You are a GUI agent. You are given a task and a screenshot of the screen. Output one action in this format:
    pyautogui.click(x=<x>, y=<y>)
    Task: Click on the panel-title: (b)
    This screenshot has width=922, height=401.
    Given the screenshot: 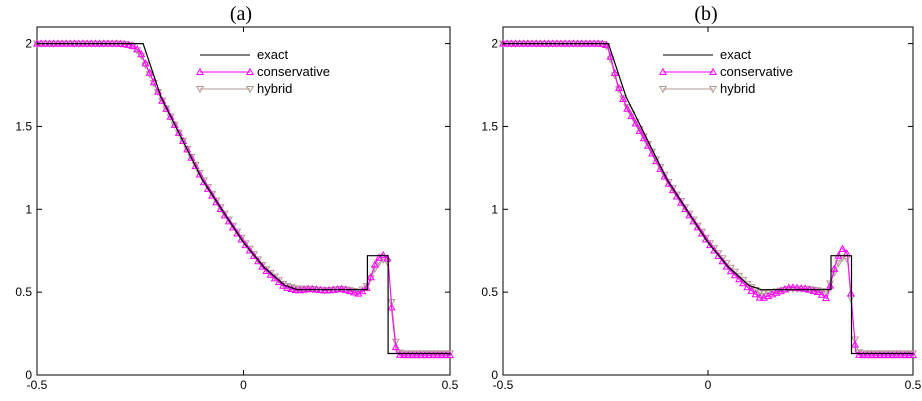 What is the action you would take?
    pyautogui.click(x=705, y=14)
    